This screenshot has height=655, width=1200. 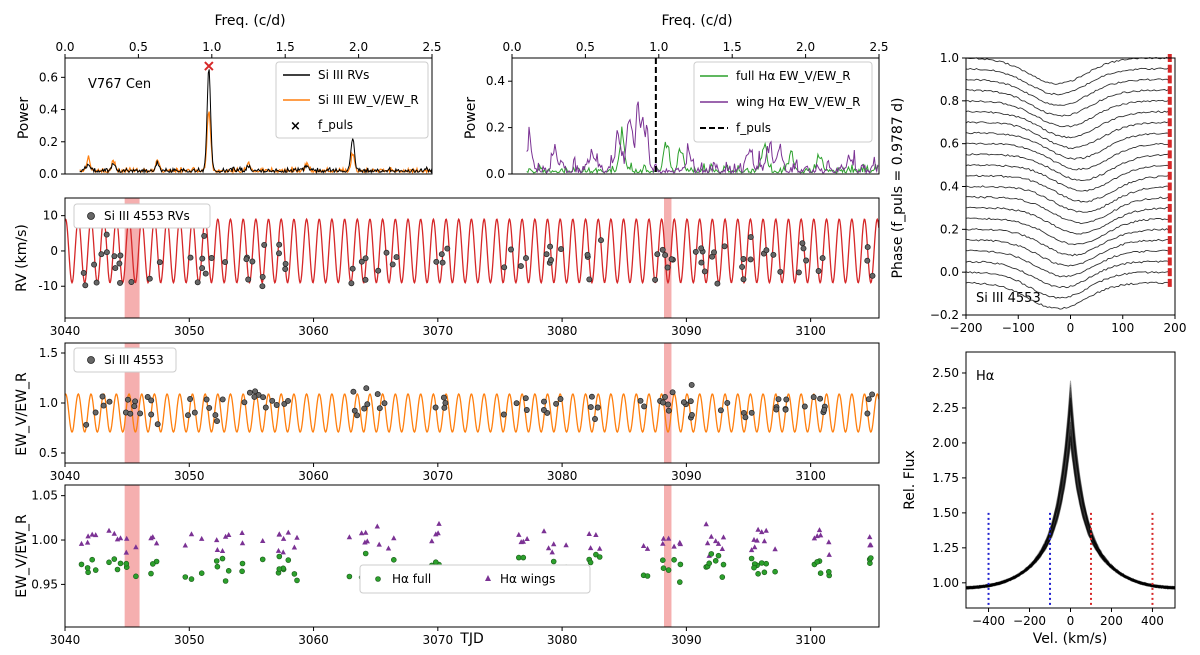 I want to click on ha-profiles-ytick-label: 2.00, so click(x=945, y=443).